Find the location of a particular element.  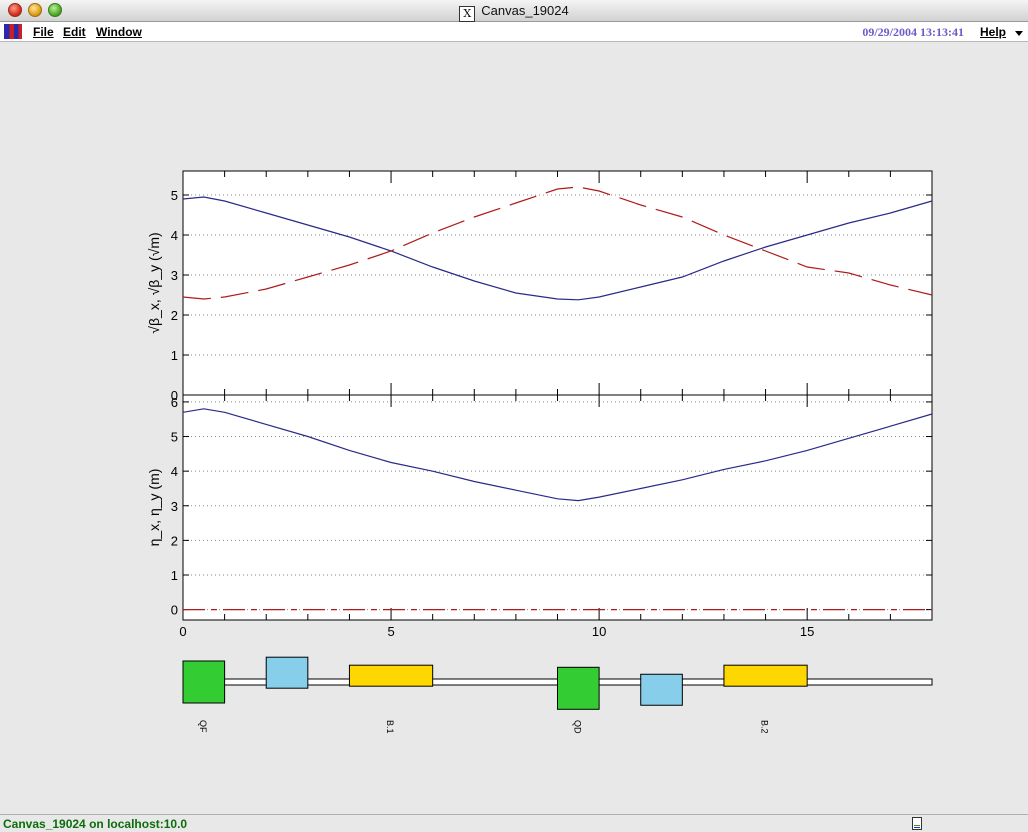

x-tick-label: 15 is located at coordinates (807, 631).